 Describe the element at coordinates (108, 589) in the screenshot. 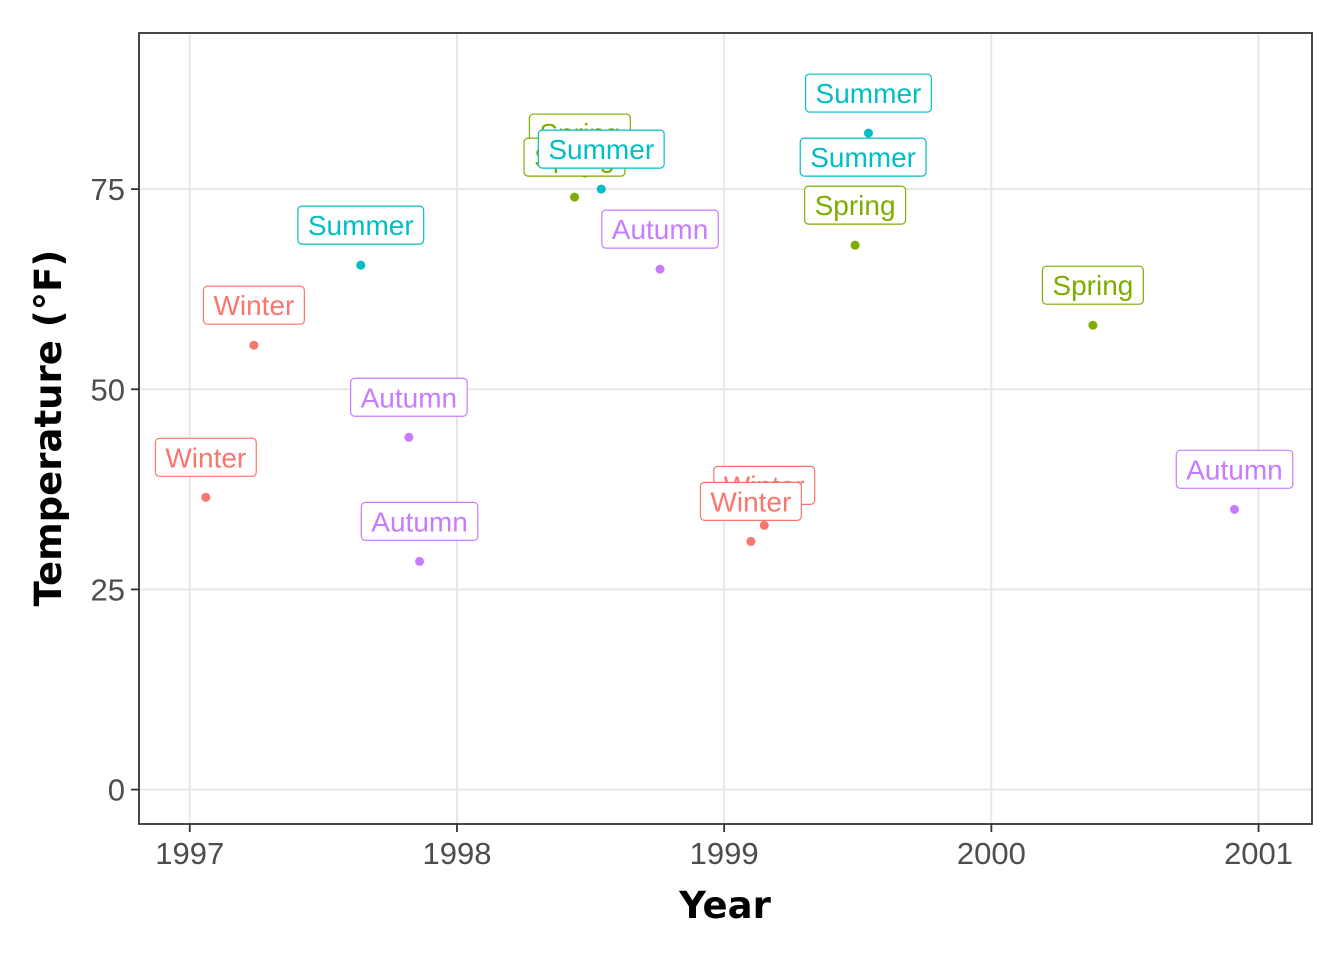

I see `y-tick-label: 25` at that location.